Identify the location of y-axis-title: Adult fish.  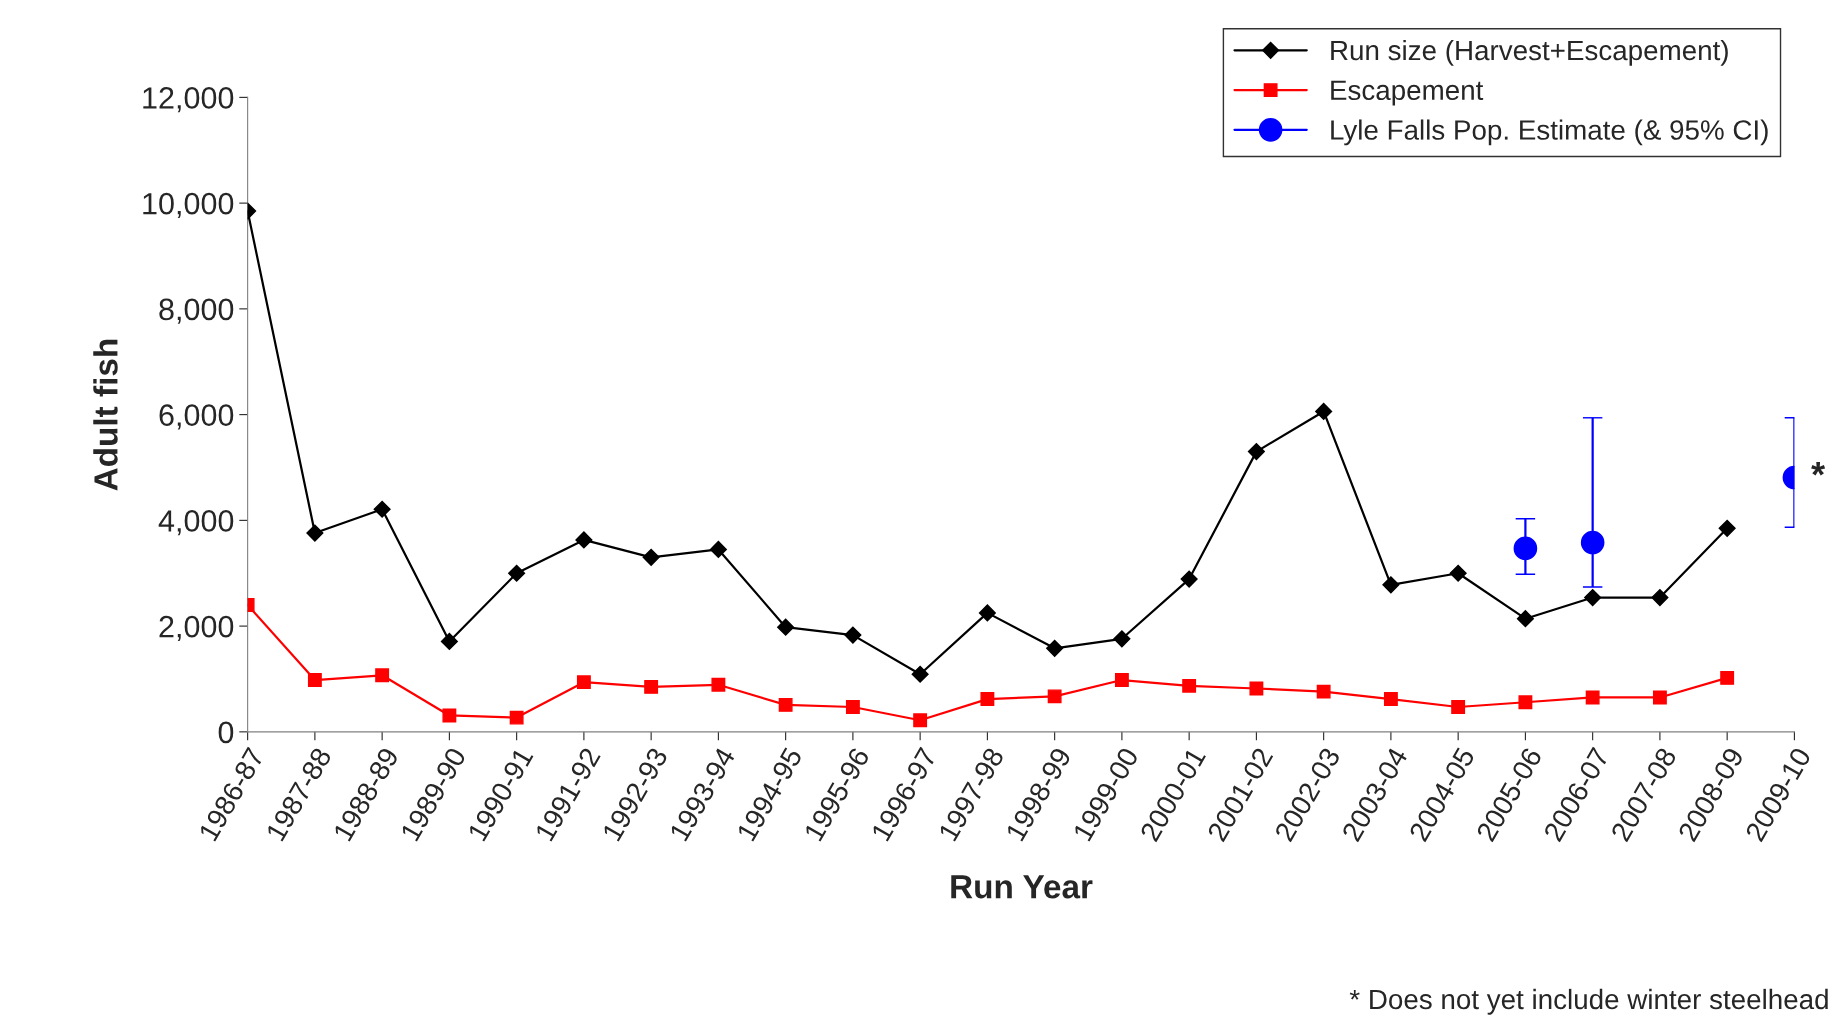
(105, 415).